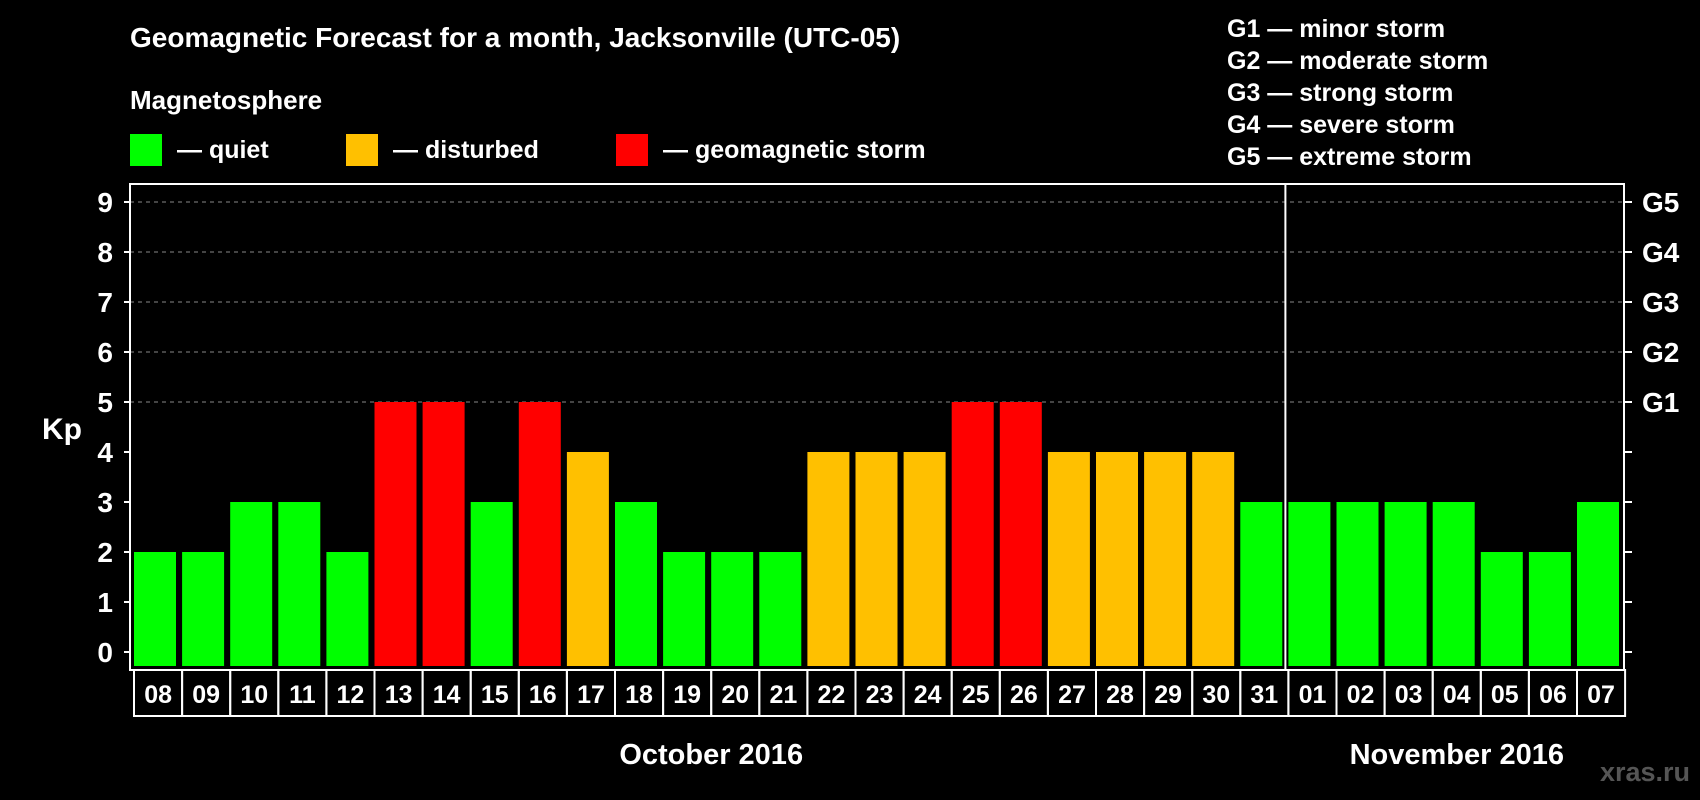 This screenshot has width=1700, height=800. Describe the element at coordinates (1340, 93) in the screenshot. I see `storm-scale-g3: G3 — strong storm` at that location.